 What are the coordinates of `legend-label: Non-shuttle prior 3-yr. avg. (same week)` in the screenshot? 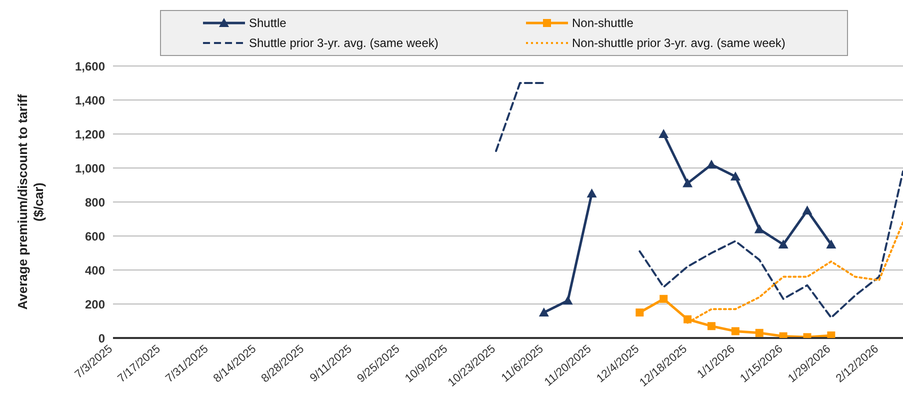 It's located at (679, 43).